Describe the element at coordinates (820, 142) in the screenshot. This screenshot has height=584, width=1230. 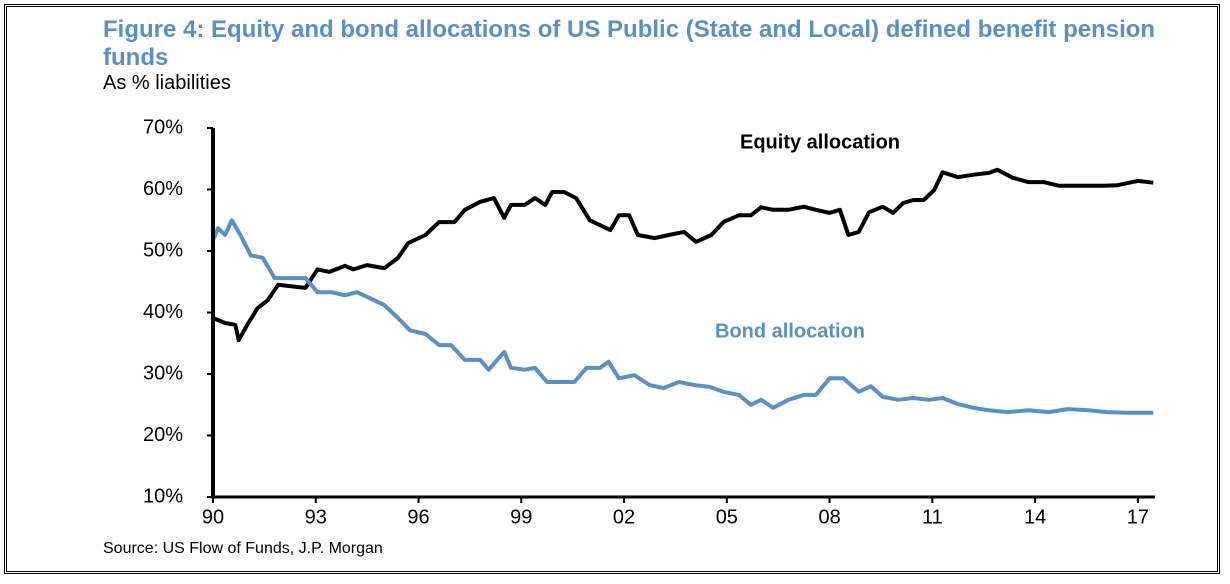
I see `series-label: Equity allocation` at that location.